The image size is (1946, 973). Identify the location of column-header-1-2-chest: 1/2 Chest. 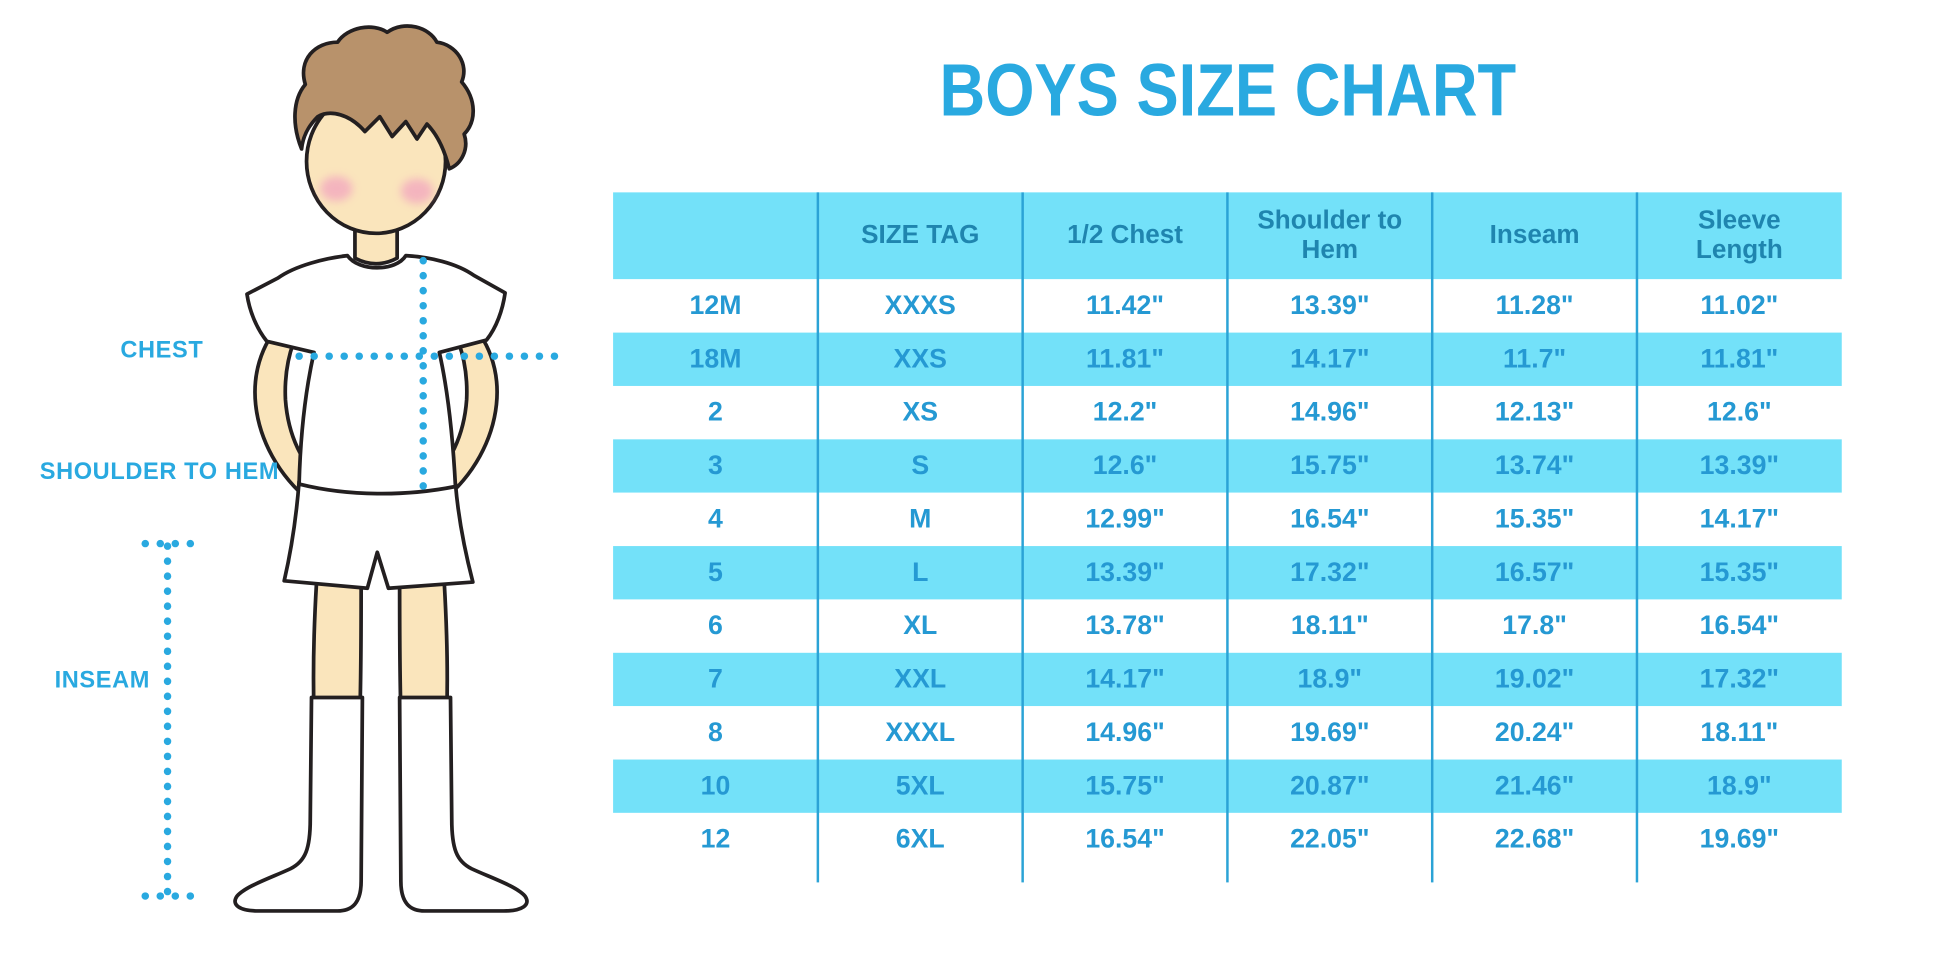
(1125, 235).